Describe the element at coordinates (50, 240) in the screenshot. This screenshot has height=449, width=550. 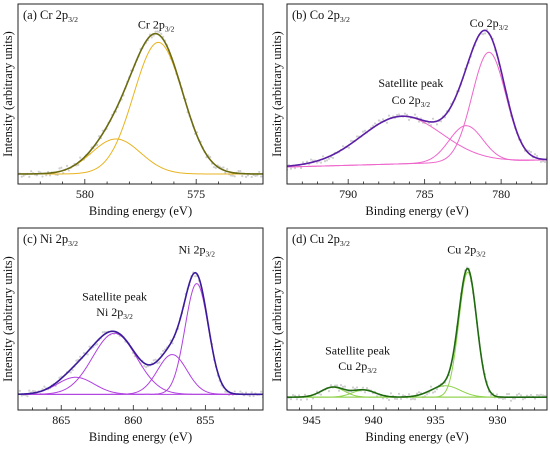
I see `panel-label: (c) Ni 2p3/2` at that location.